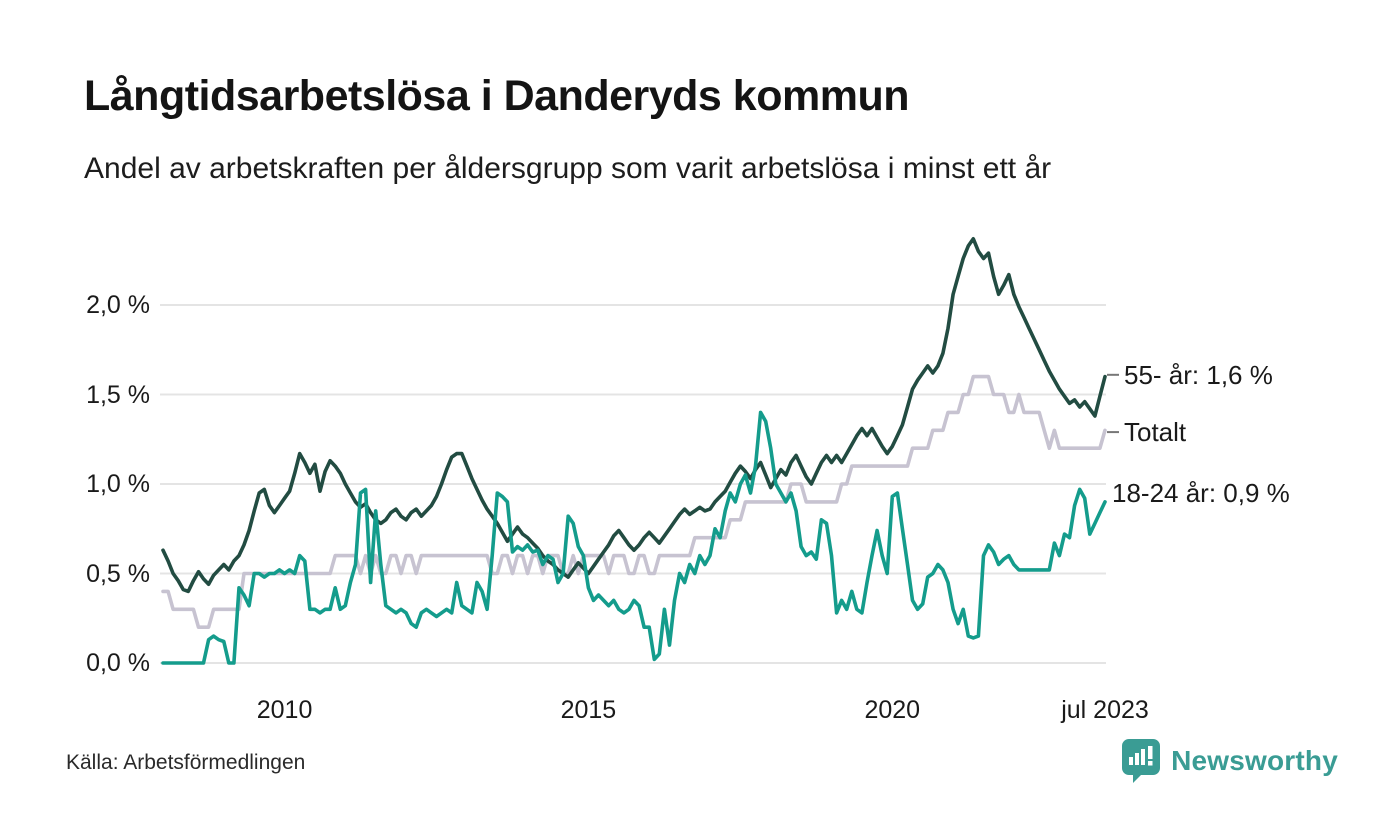 This screenshot has height=840, width=1400. What do you see at coordinates (284, 710) in the screenshot?
I see `x-tick-label: 2010` at bounding box center [284, 710].